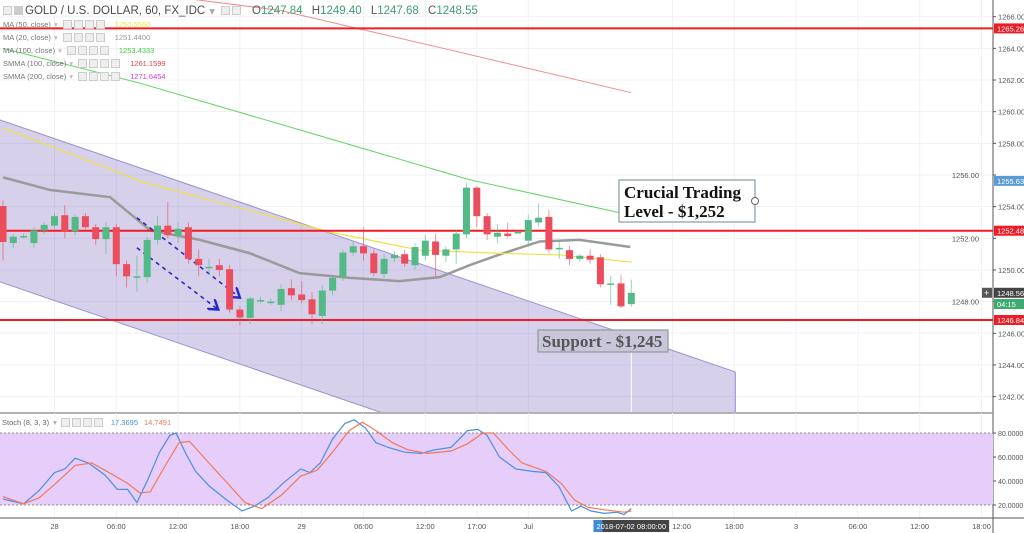 Image resolution: width=1024 pixels, height=533 pixels. I want to click on price-badge-label: 1265.26, so click(1010, 28).